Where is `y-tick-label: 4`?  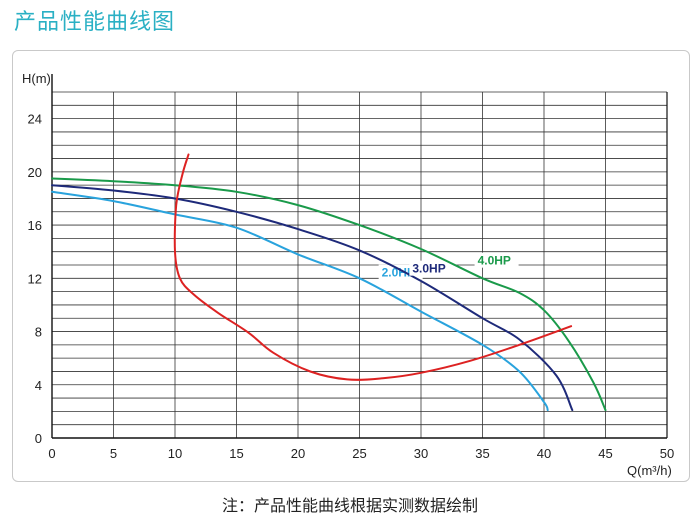
y-tick-label: 4 is located at coordinates (38, 385).